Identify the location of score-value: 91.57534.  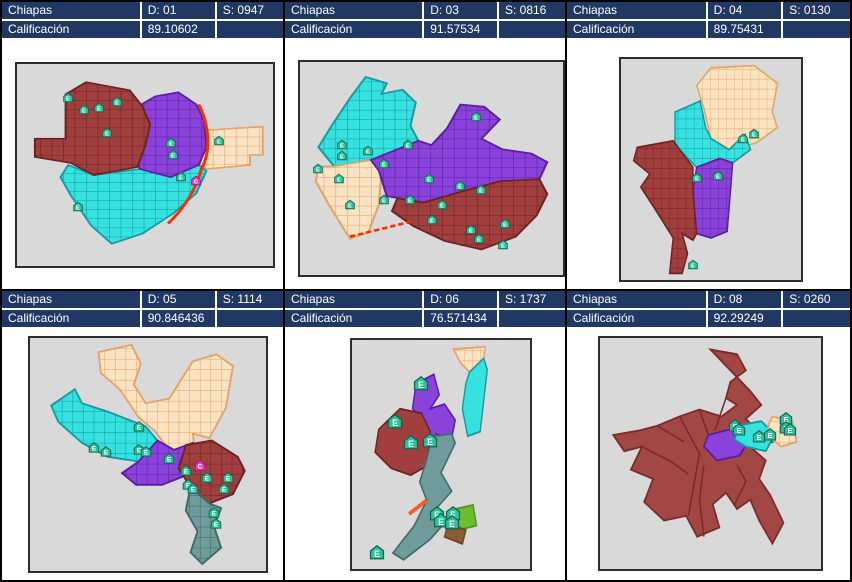
(460, 29).